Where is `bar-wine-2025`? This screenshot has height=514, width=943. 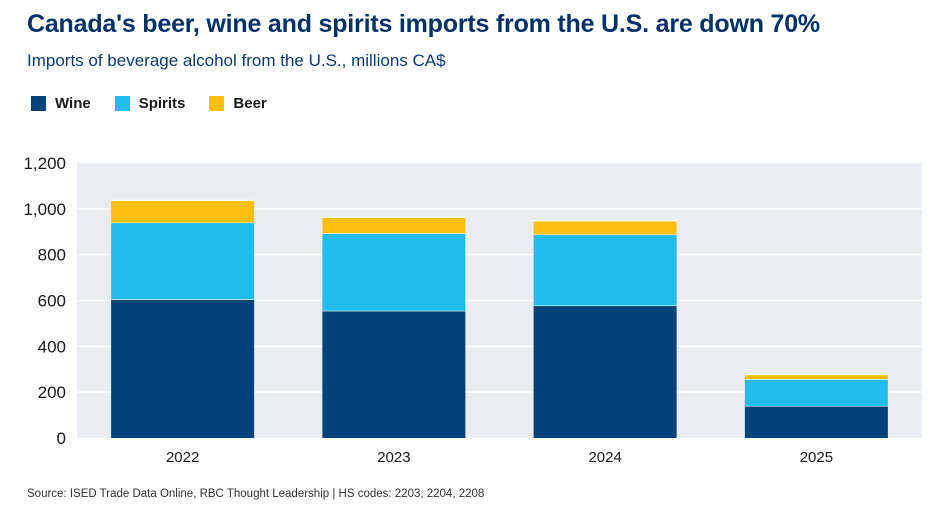
bar-wine-2025 is located at coordinates (816, 421).